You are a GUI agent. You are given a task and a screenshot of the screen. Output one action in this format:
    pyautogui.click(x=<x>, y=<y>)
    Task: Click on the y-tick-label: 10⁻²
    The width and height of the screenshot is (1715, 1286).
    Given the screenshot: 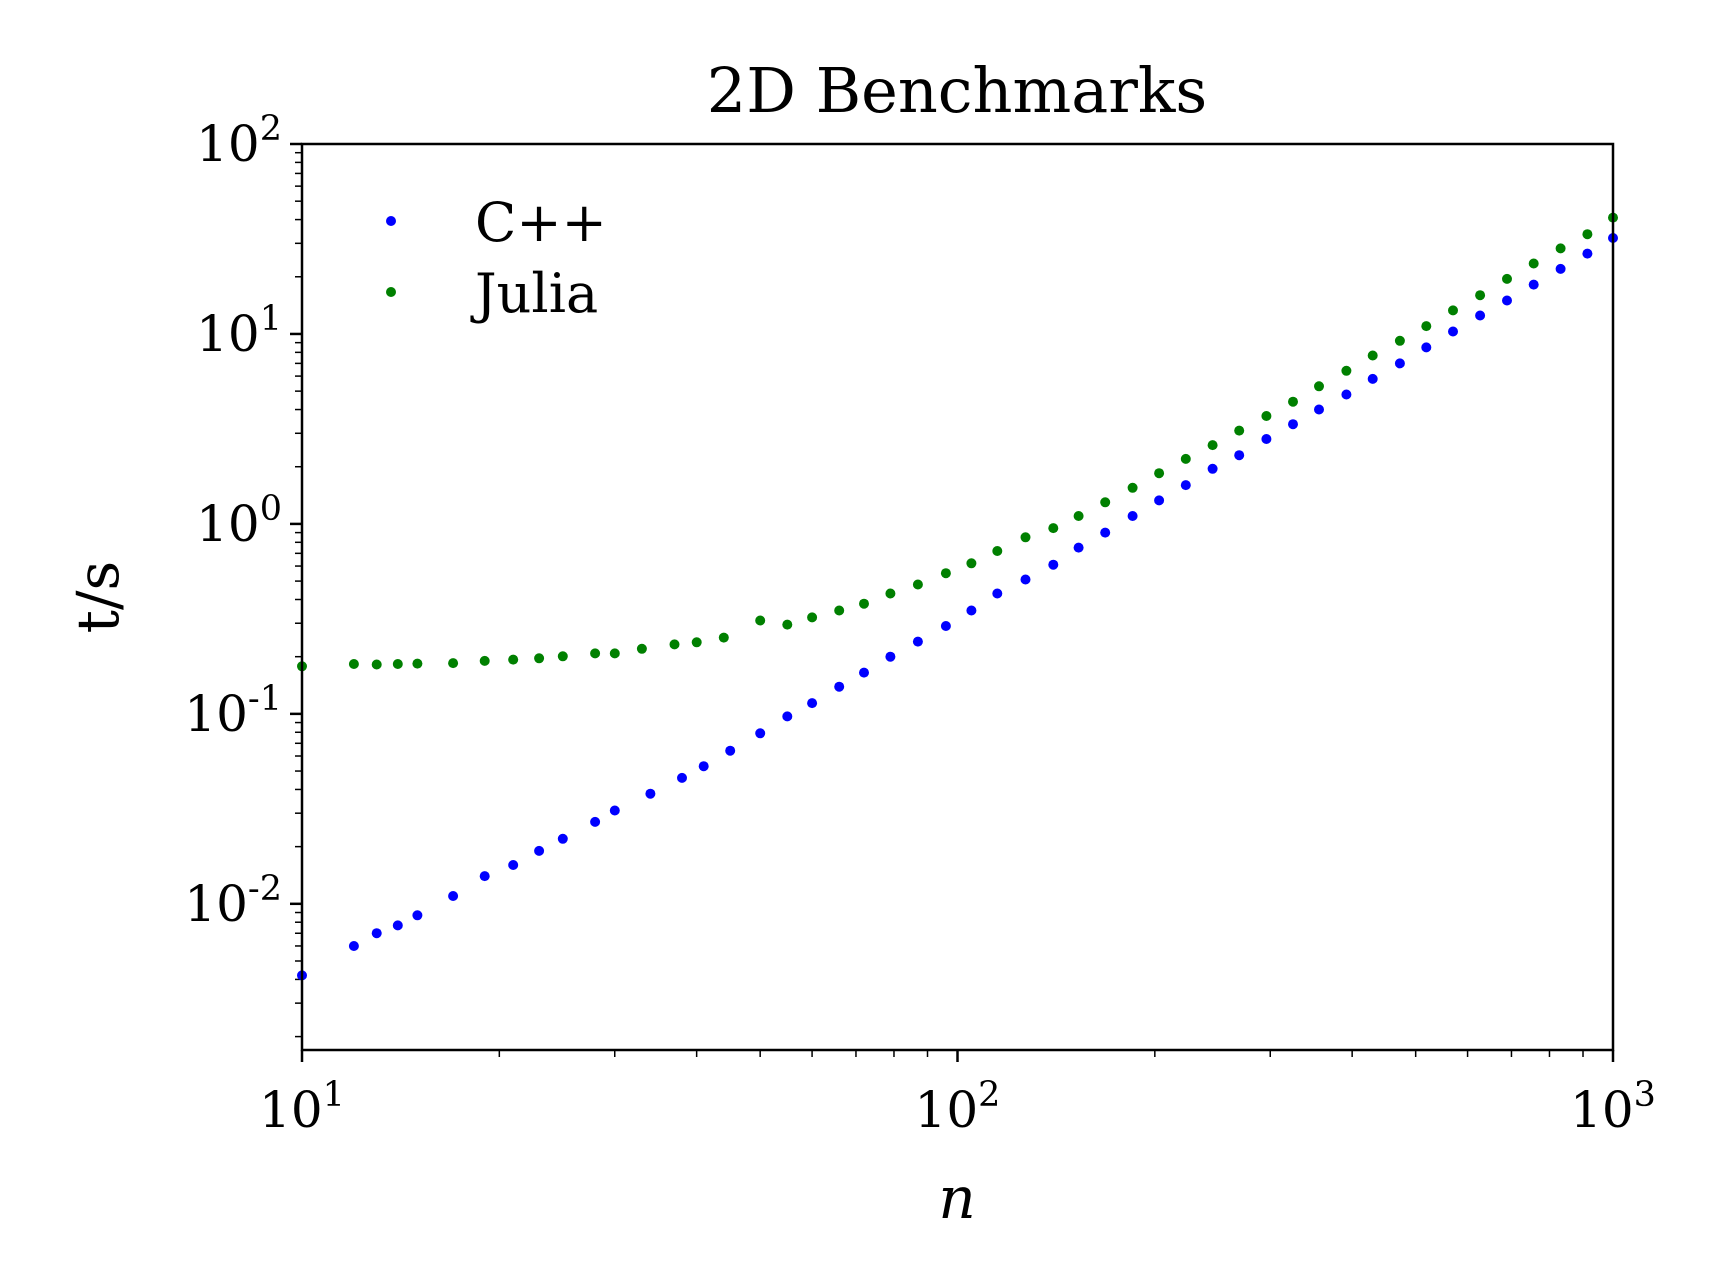 What is the action you would take?
    pyautogui.click(x=233, y=901)
    